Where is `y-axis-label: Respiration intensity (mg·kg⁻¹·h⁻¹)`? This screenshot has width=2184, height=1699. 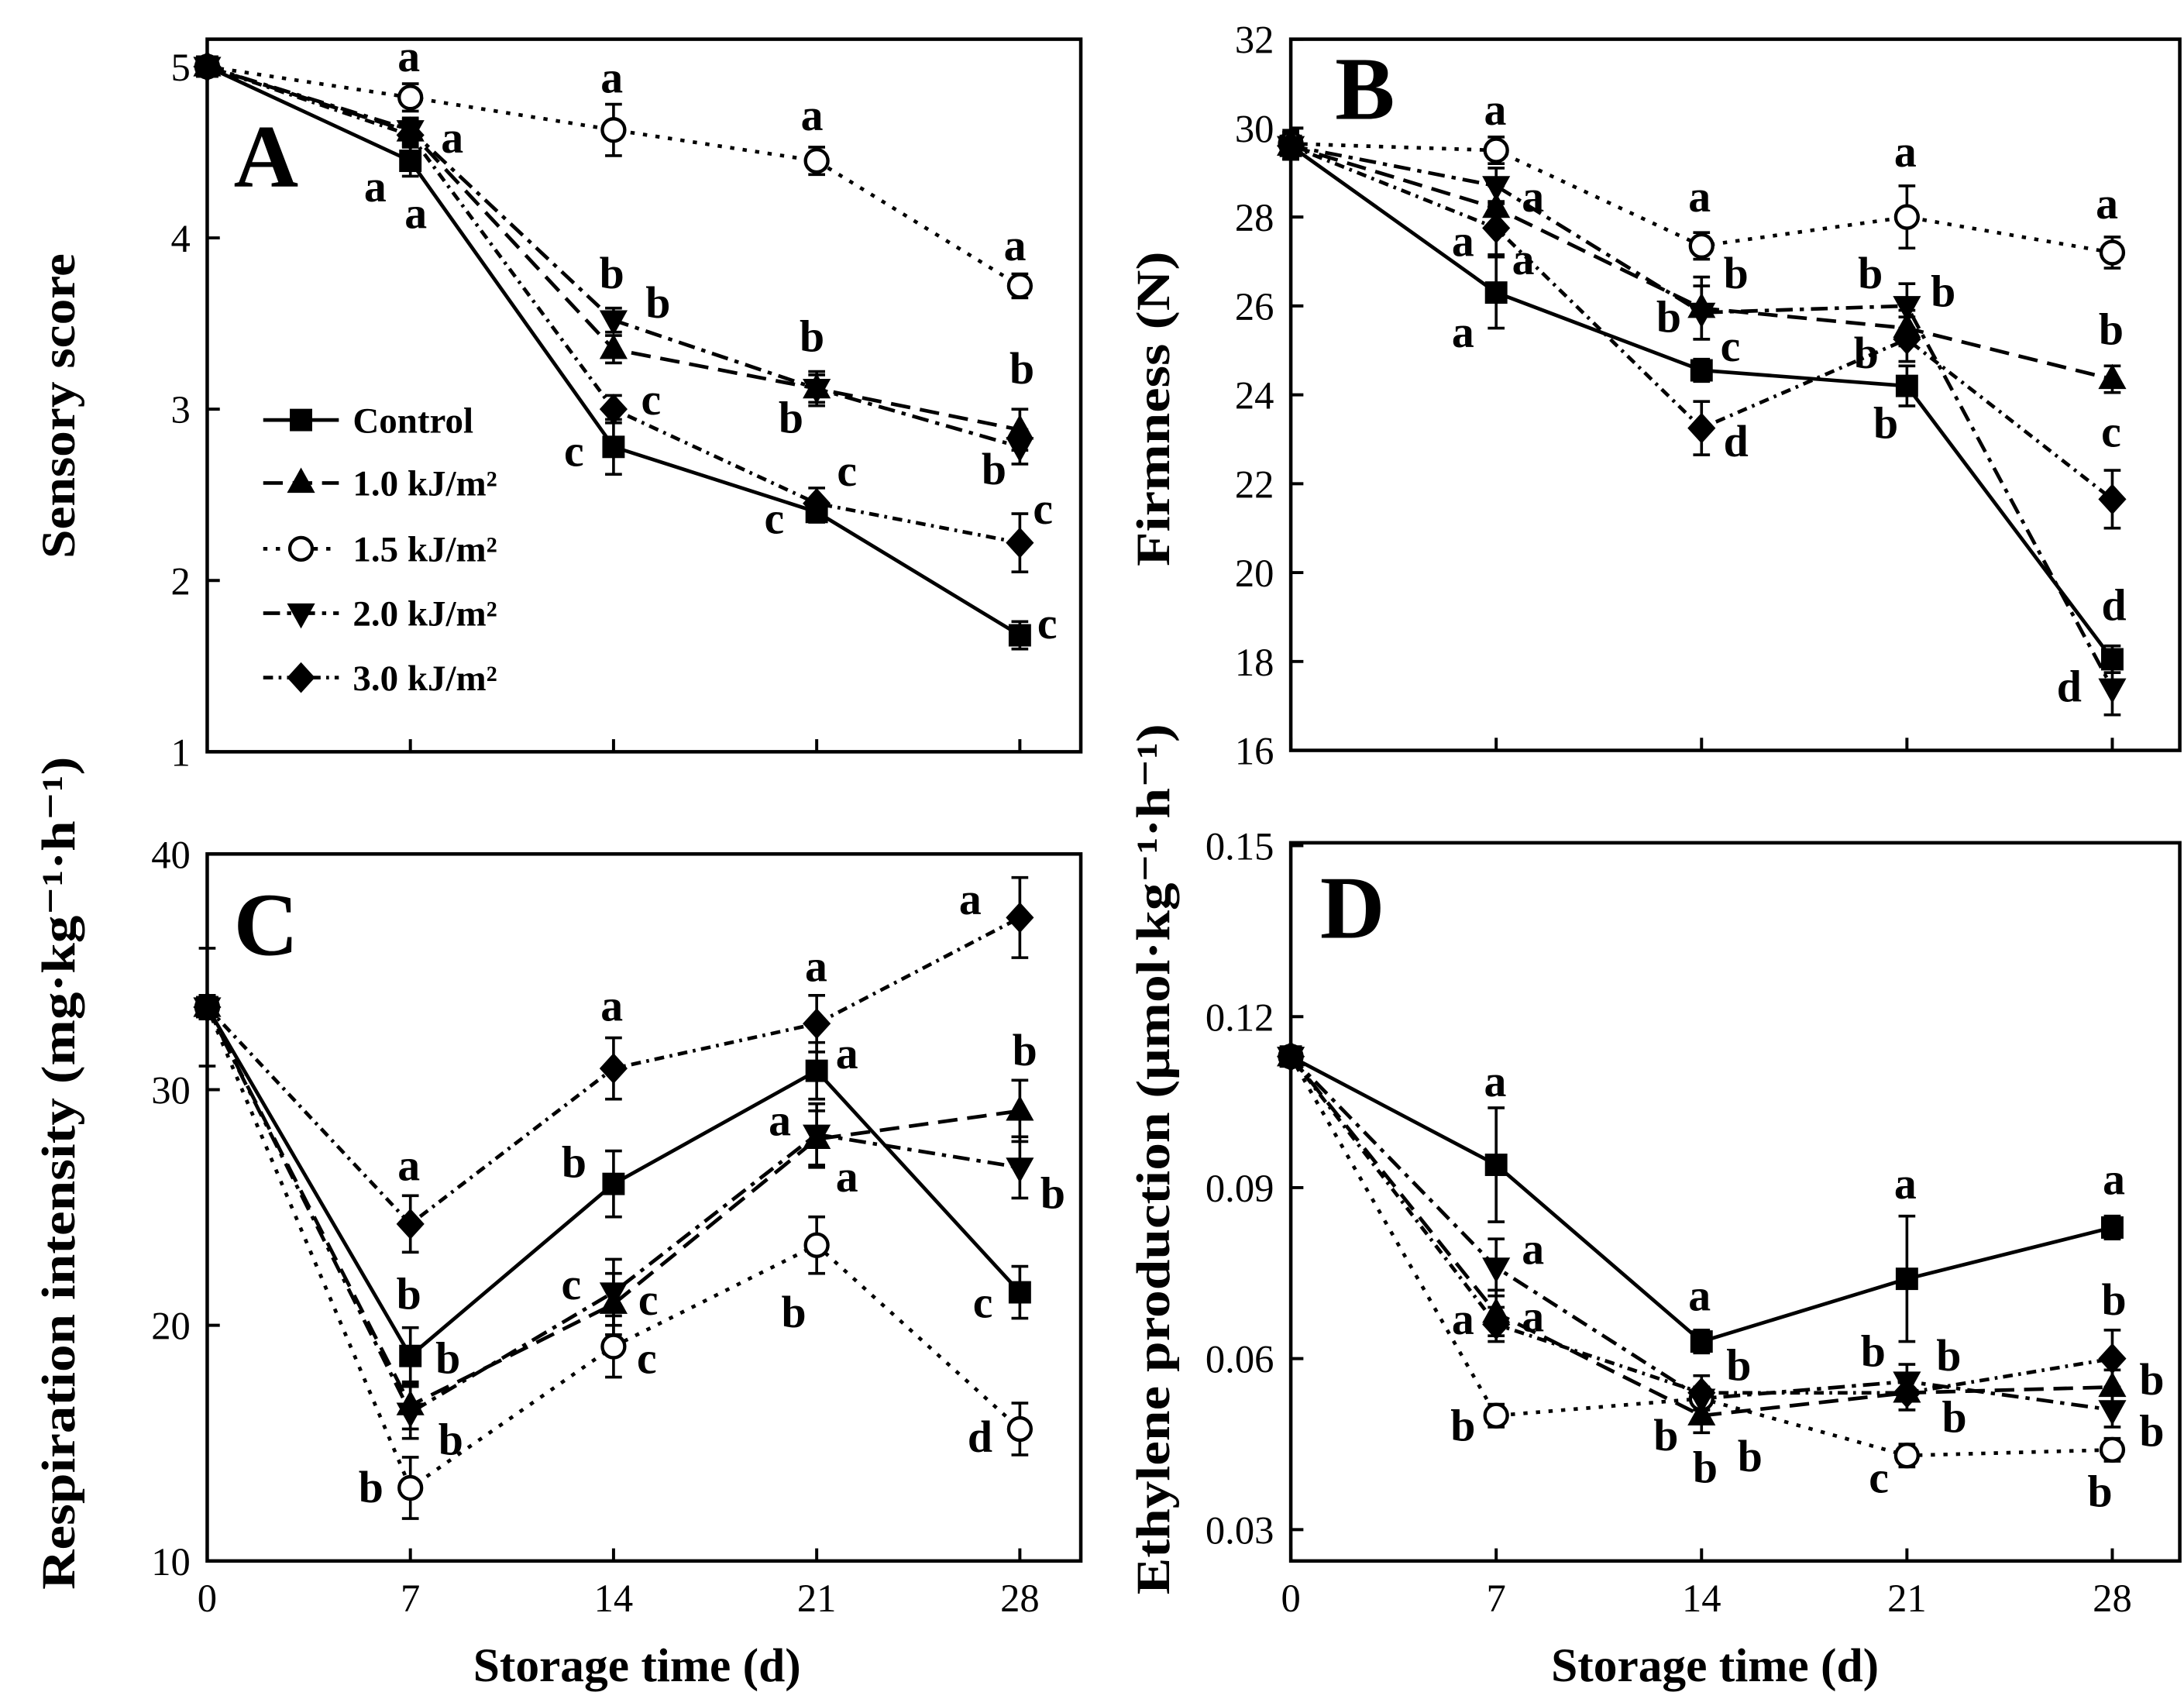
y-axis-label: Respiration intensity (mg·kg⁻¹·h⁻¹) is located at coordinates (59, 1173).